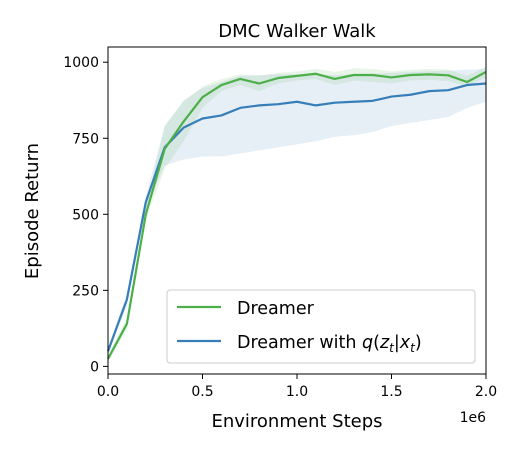  I want to click on y-tick-label: 750, so click(85, 139).